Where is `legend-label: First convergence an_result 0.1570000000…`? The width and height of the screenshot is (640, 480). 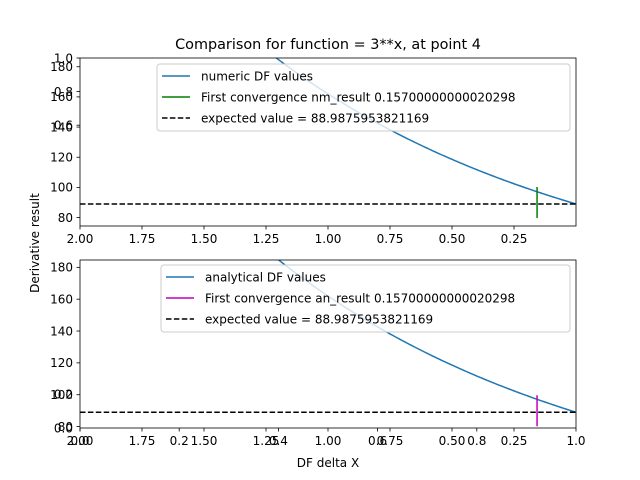 legend-label: First convergence an_result 0.1570000000… is located at coordinates (360, 298).